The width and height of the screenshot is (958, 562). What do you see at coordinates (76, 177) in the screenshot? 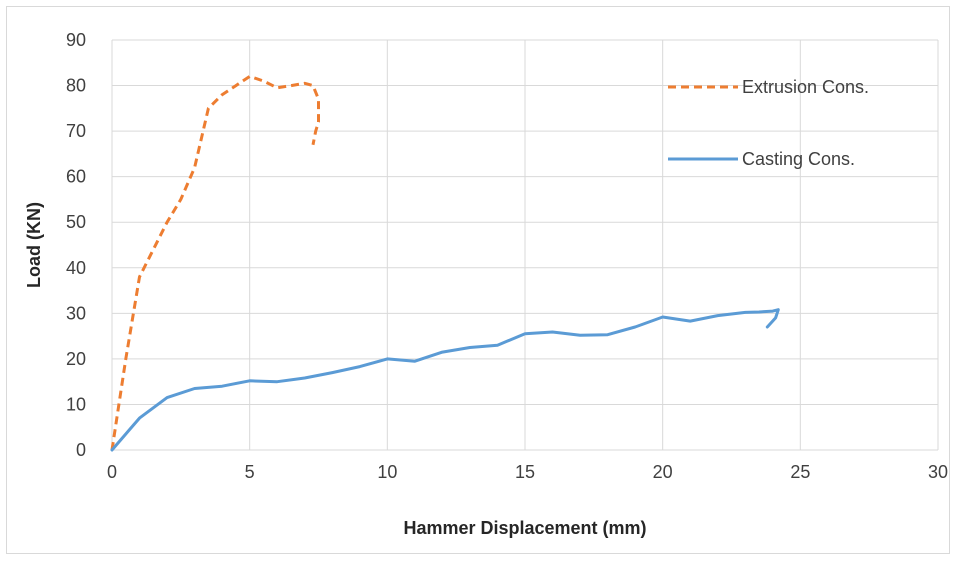
I see `y-tick-label: 60` at bounding box center [76, 177].